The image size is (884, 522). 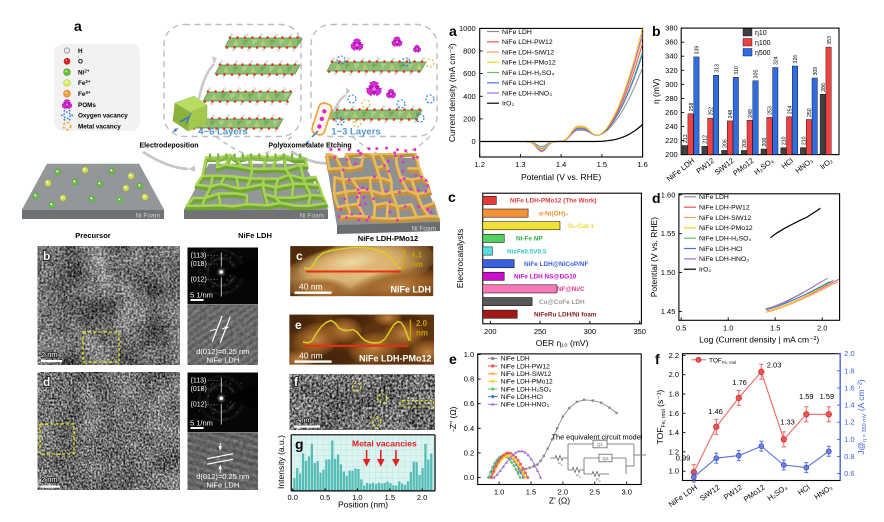 I want to click on svg-text: -Z" (Ω), so click(x=453, y=419).